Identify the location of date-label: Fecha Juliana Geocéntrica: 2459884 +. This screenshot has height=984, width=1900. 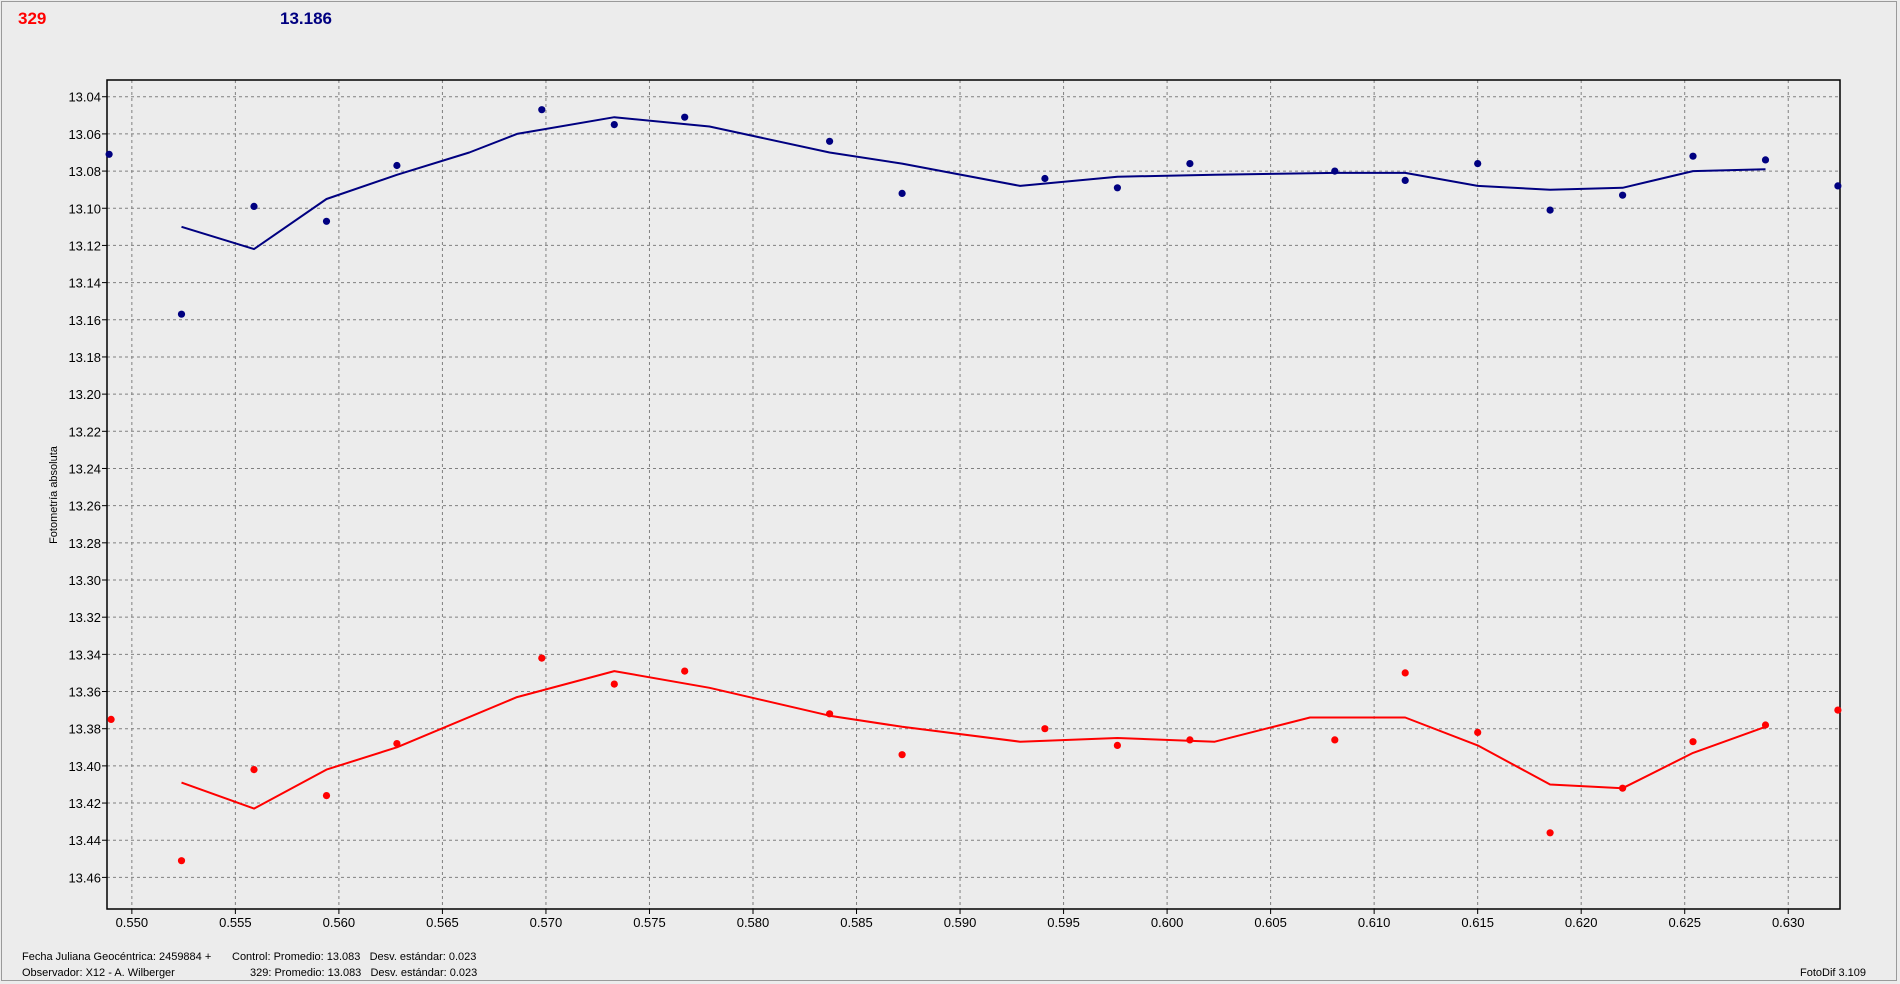
(117, 957).